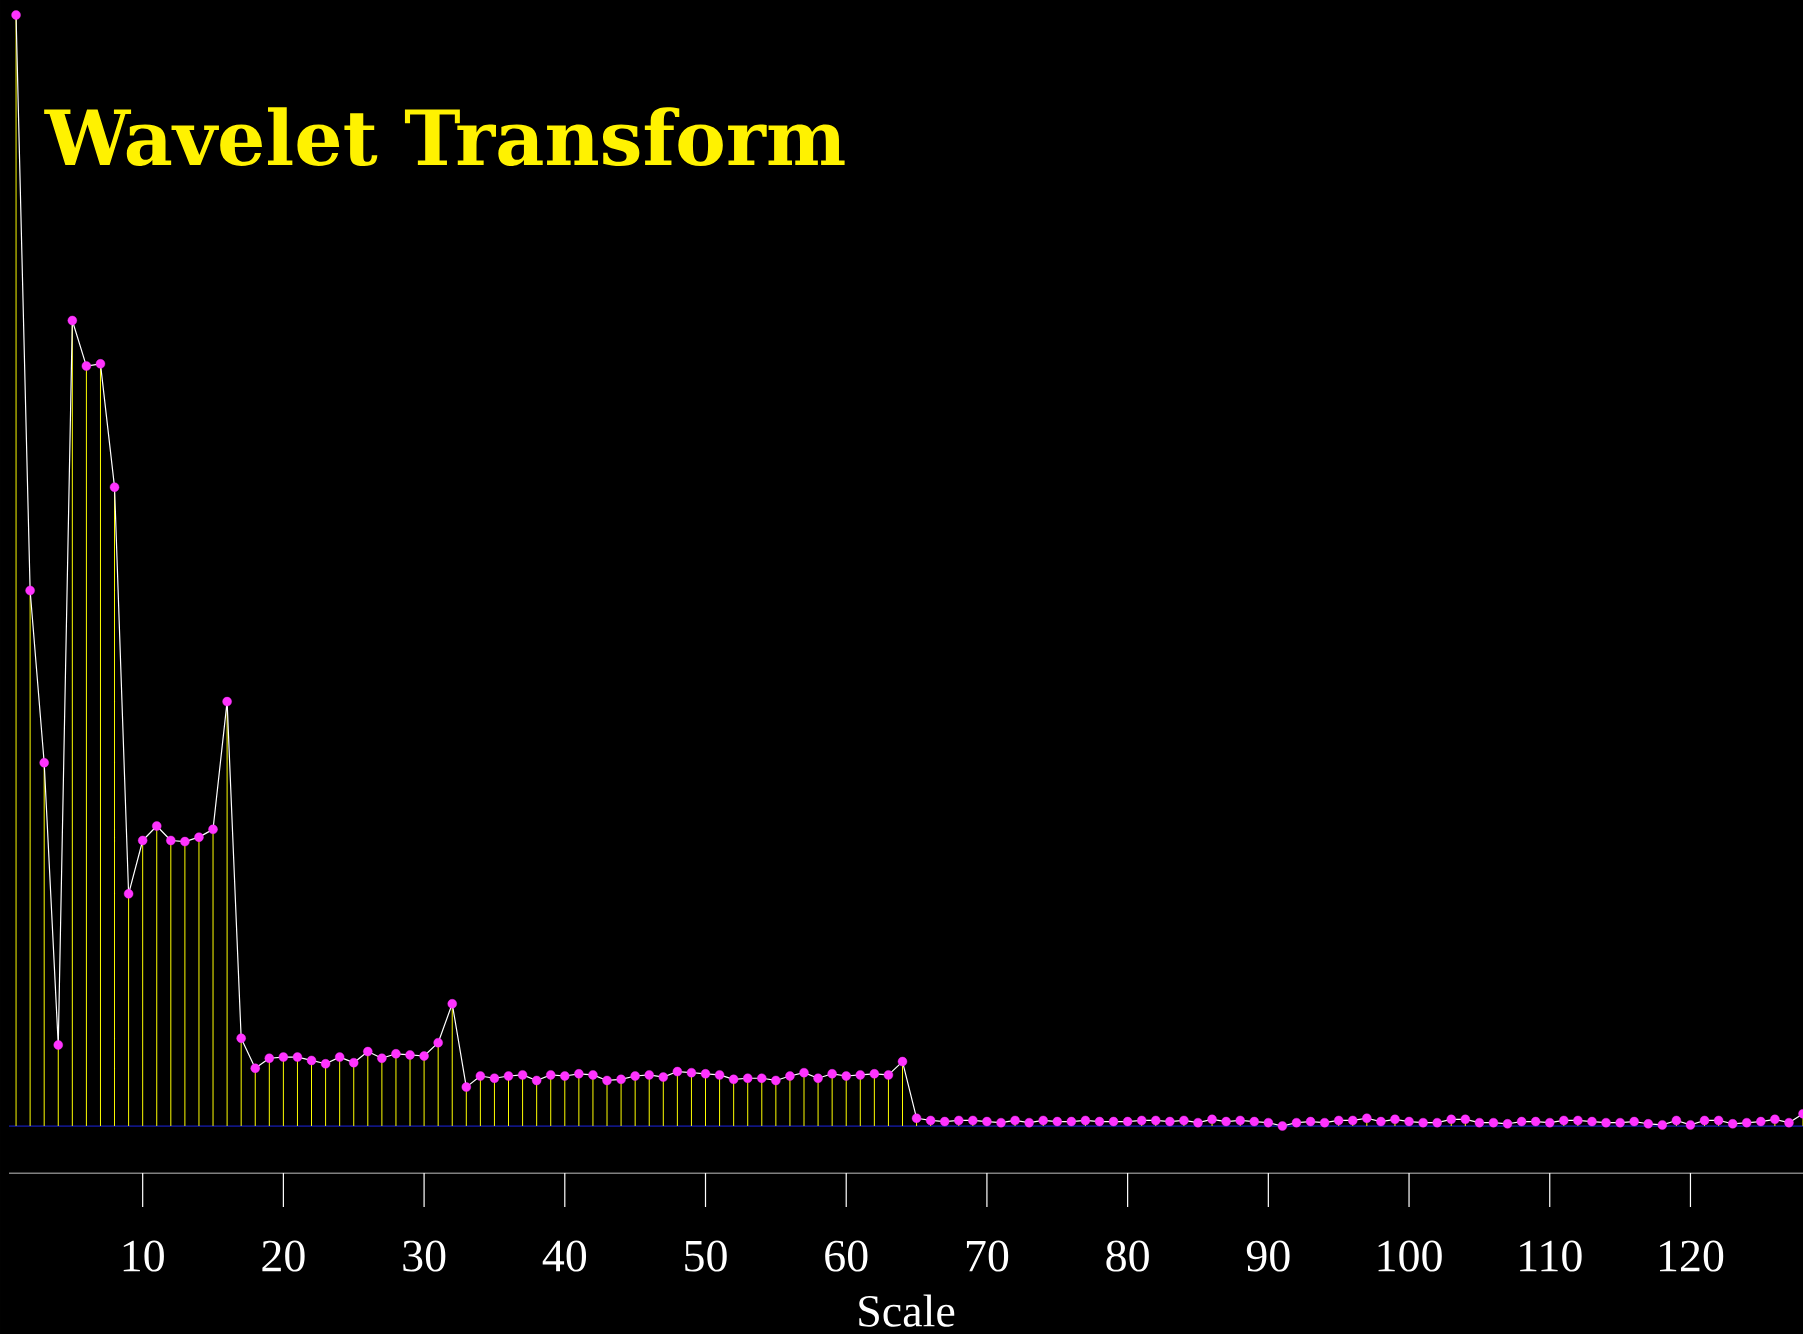 The image size is (1803, 1334). What do you see at coordinates (424, 1256) in the screenshot?
I see `x-tick-label: 30` at bounding box center [424, 1256].